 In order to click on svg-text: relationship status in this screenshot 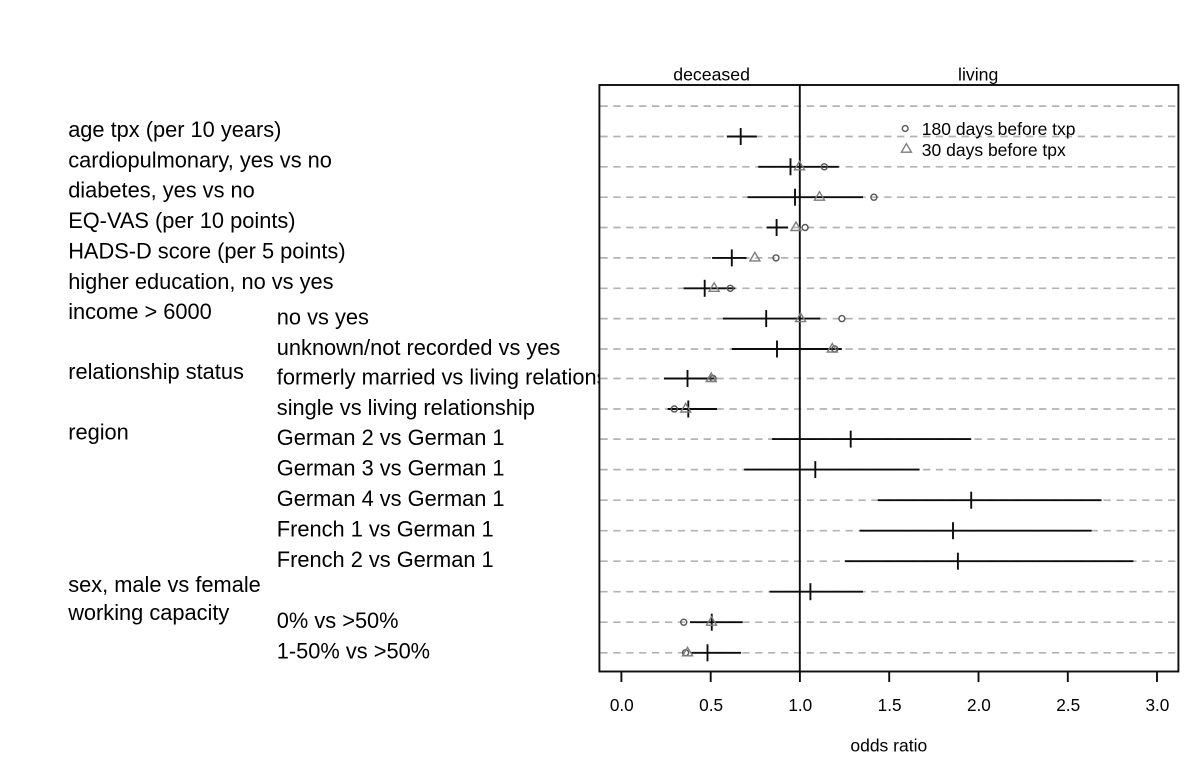, I will do `click(156, 371)`.